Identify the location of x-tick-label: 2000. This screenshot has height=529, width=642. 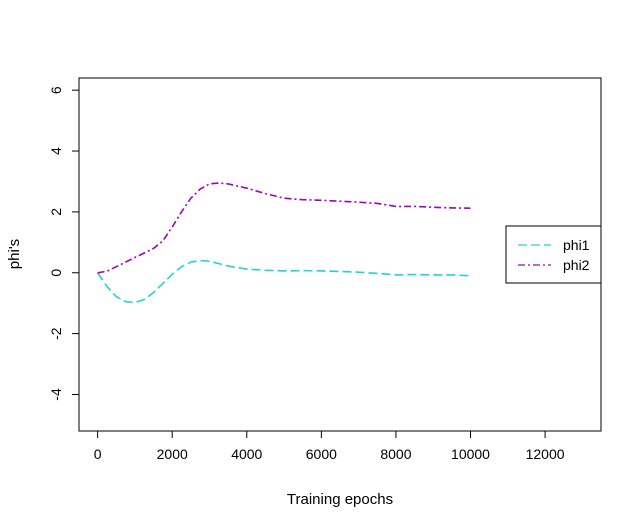
(172, 454).